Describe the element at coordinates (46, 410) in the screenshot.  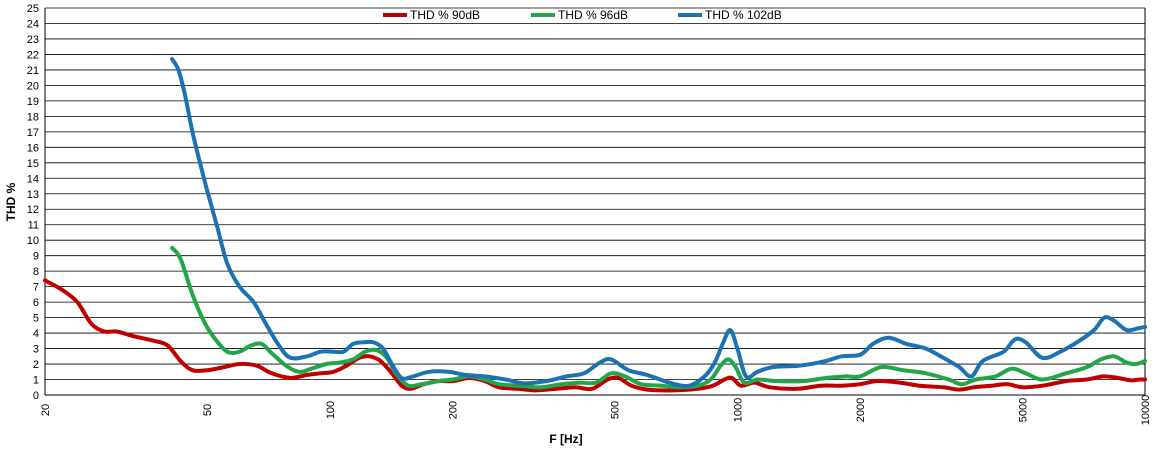
I see `x-tick-label: 20` at that location.